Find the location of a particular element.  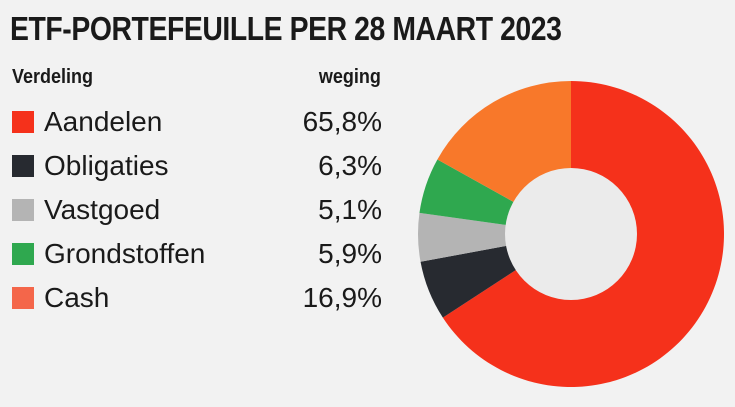

legend-item-grondstoffen: Grondstoffen 5,9% is located at coordinates (197, 254).